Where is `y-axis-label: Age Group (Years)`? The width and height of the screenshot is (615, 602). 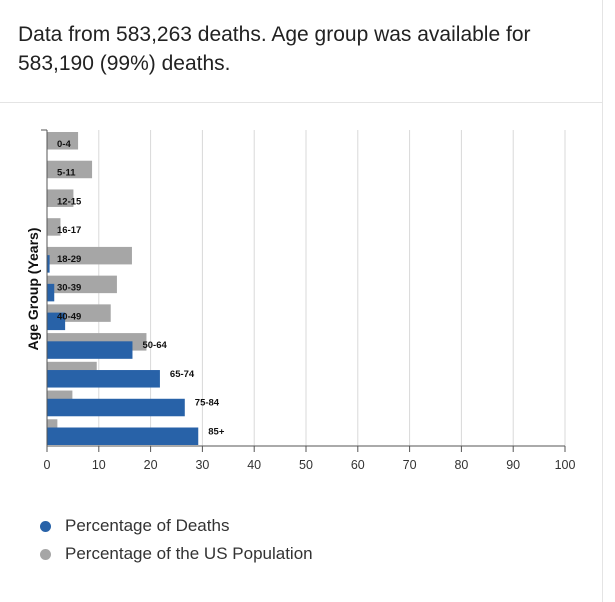 y-axis-label: Age Group (Years) is located at coordinates (33, 289).